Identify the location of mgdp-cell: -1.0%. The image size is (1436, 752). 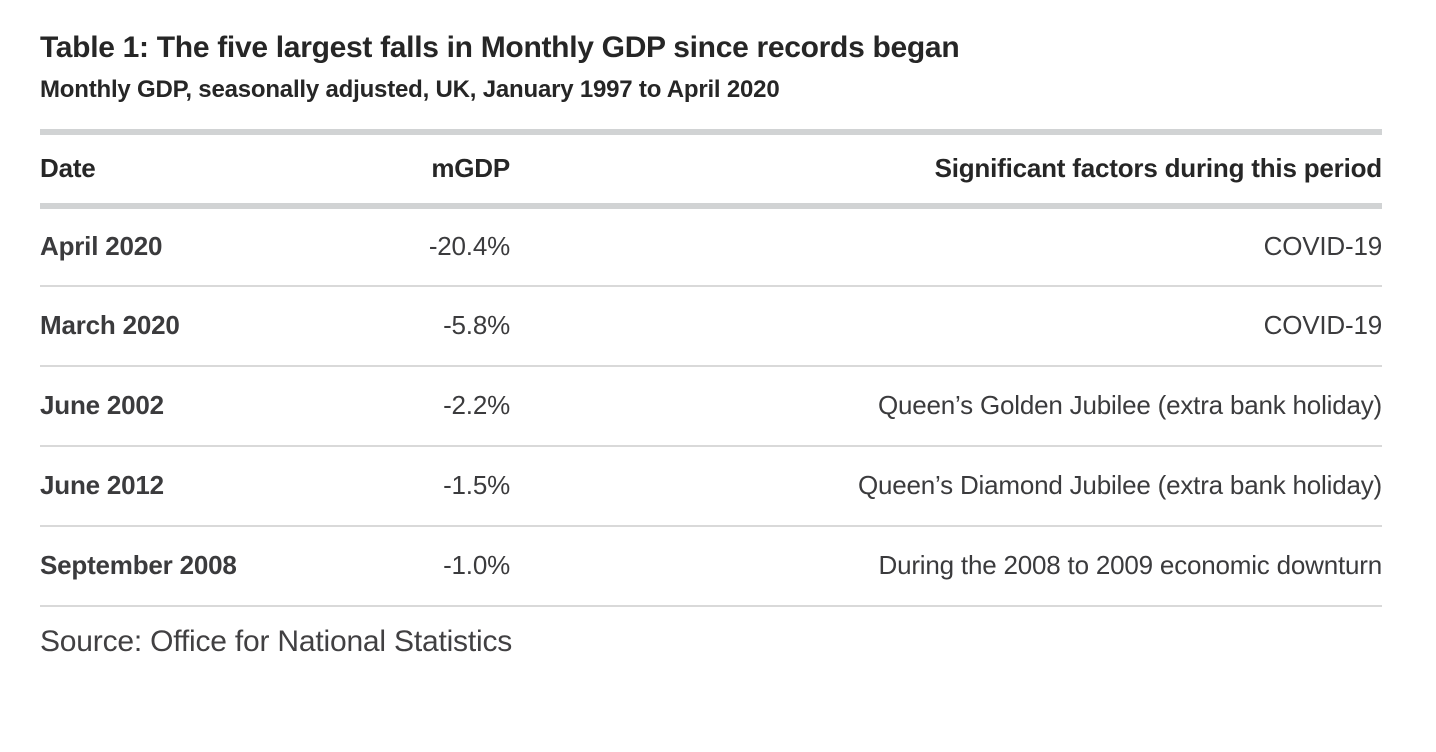
(476, 565).